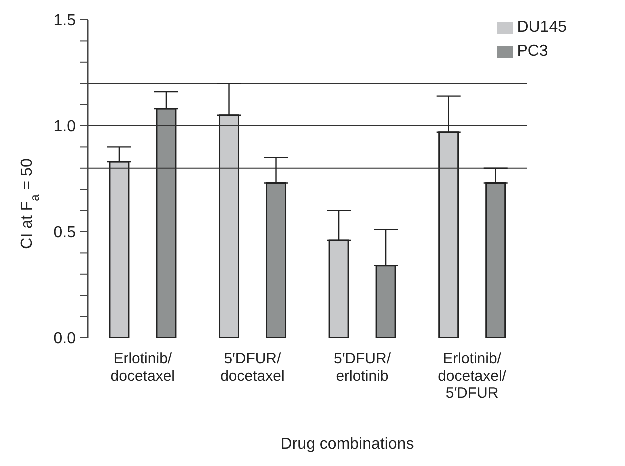  Describe the element at coordinates (65, 21) in the screenshot. I see `y-tick-label: 1.5` at that location.